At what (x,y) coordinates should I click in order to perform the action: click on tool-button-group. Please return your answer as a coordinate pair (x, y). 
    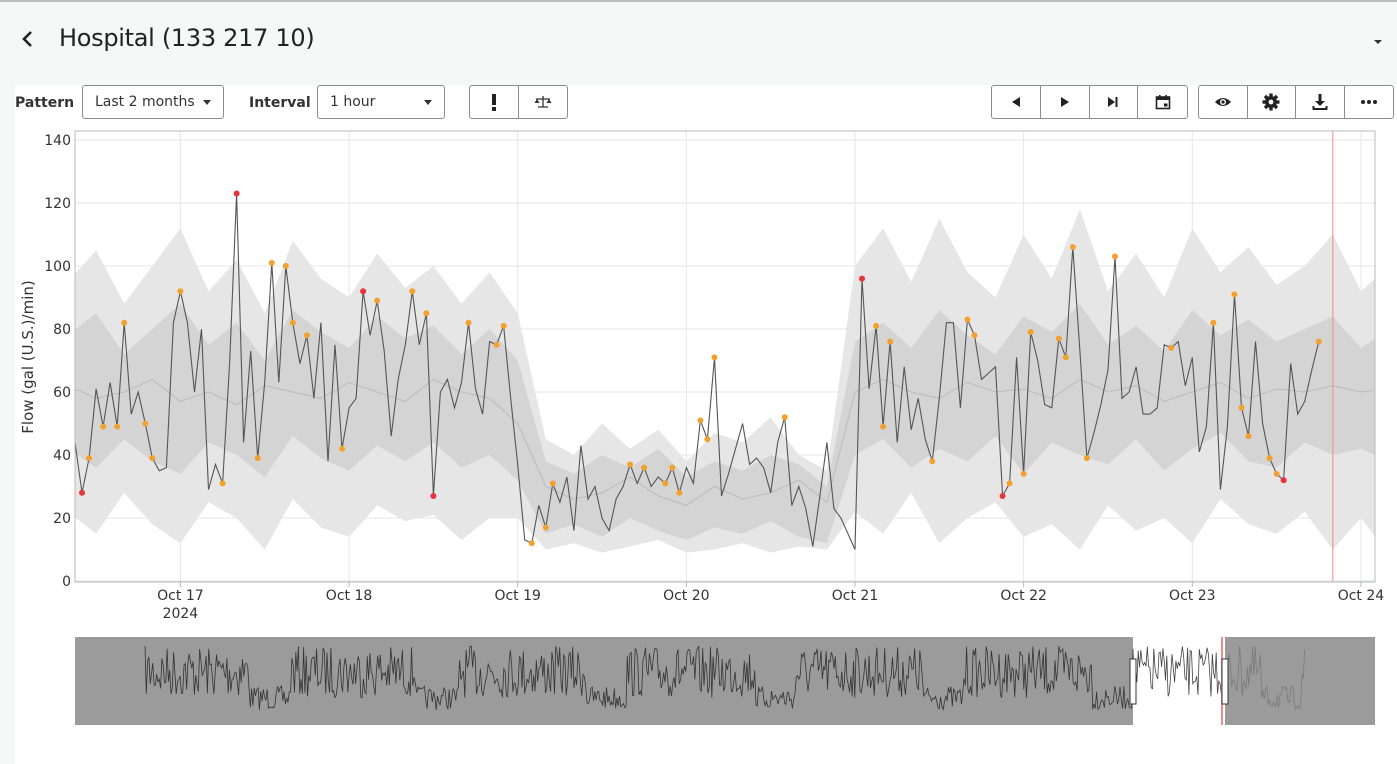
    Looking at the image, I should click on (518, 102).